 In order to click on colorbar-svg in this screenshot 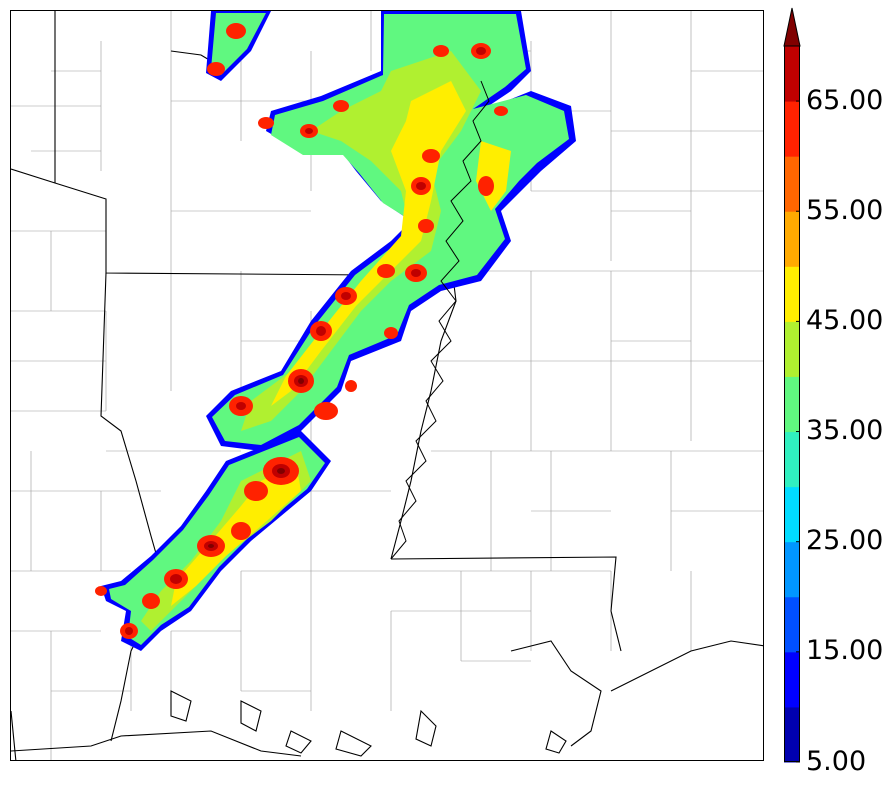, I will do `click(792, 385)`.